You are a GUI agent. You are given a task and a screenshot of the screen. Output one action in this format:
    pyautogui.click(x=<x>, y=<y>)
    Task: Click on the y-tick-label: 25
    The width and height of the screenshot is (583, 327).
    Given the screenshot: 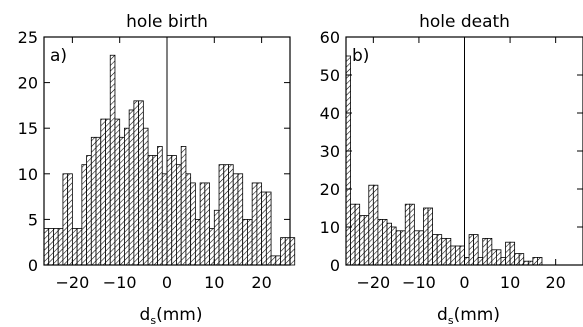 What is the action you would take?
    pyautogui.click(x=28, y=37)
    